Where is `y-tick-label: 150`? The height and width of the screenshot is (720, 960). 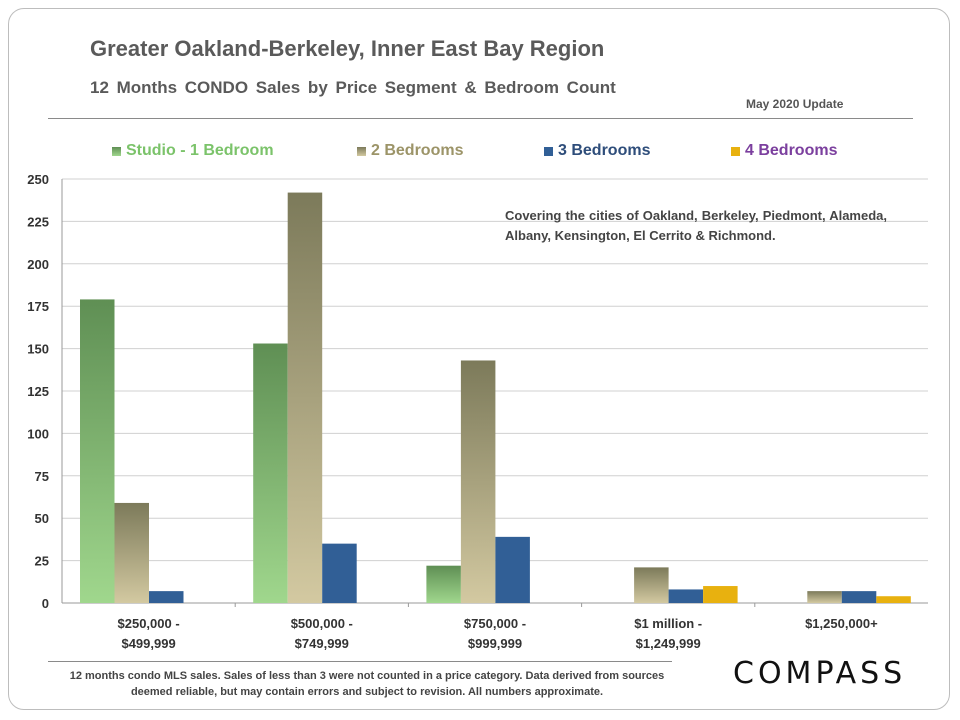 y-tick-label: 150 is located at coordinates (38, 349).